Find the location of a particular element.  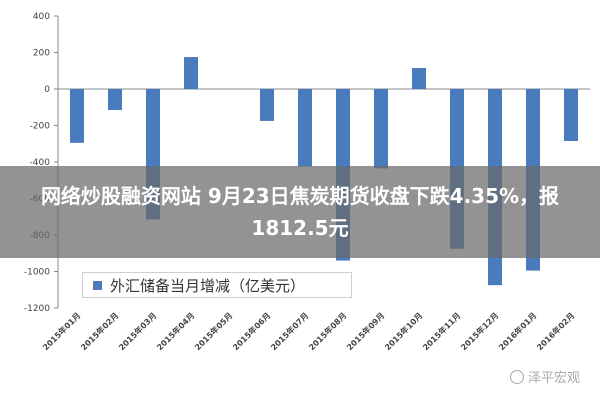

x-tick-label: 2015年04月 is located at coordinates (175, 331).